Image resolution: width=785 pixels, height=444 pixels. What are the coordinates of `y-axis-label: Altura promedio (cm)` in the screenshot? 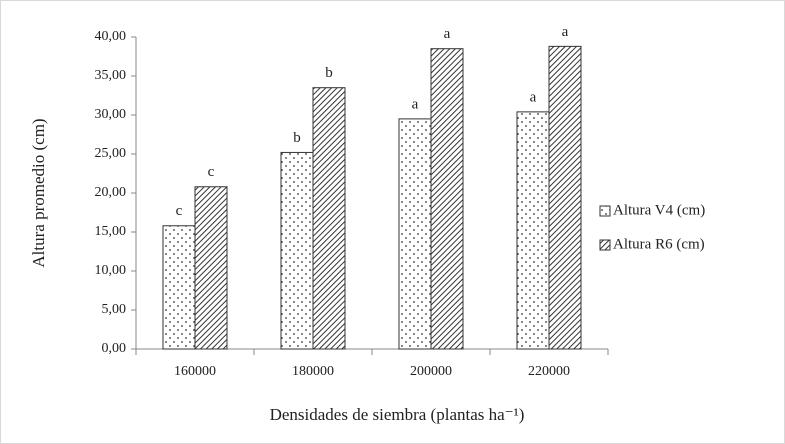 It's located at (38, 192).